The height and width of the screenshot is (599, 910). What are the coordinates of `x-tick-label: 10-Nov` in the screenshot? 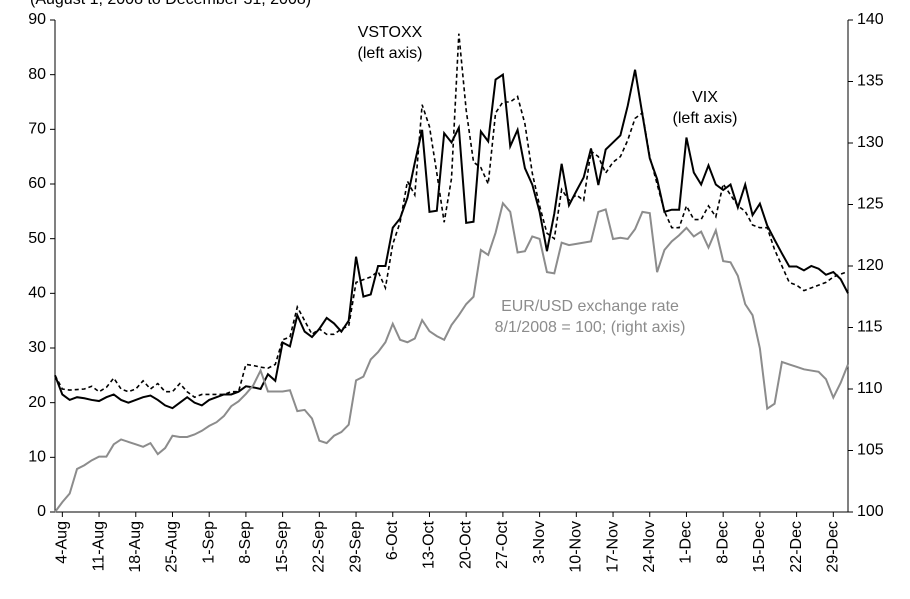 It's located at (576, 547).